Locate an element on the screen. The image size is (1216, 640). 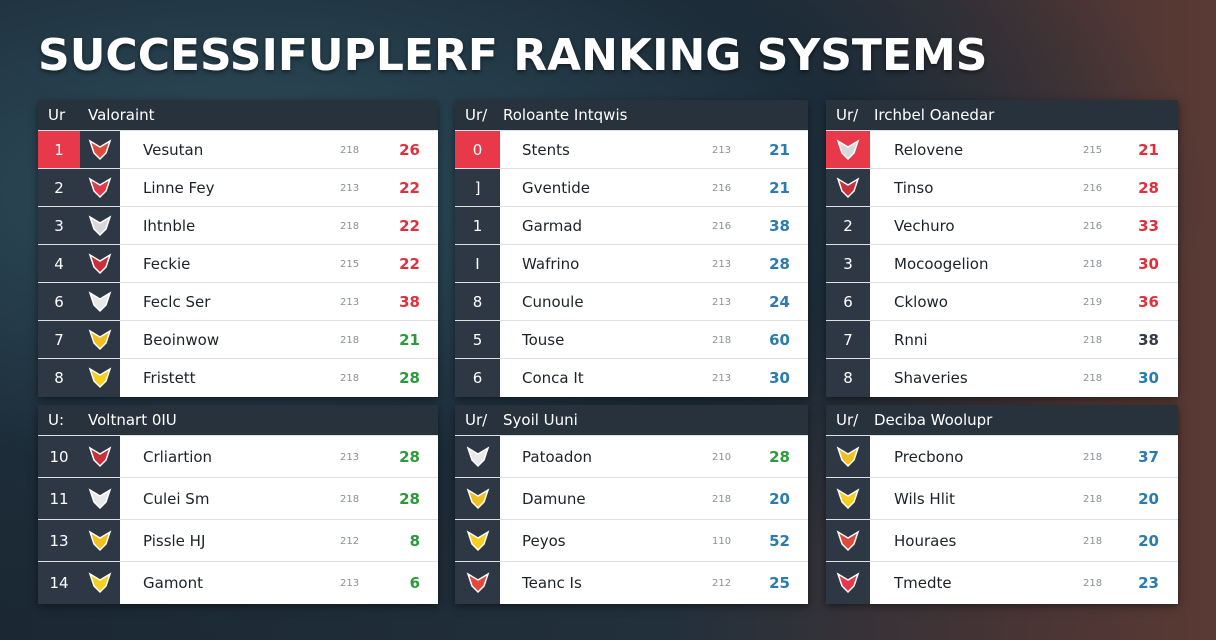
rank: 8 is located at coordinates (477, 302).